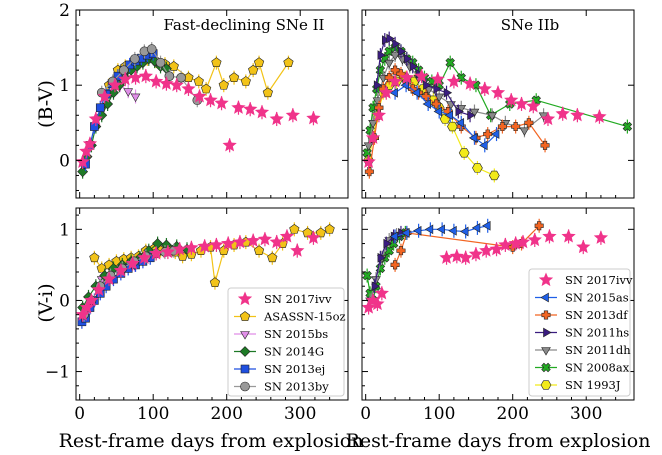 This screenshot has height=455, width=662. What do you see at coordinates (211, 441) in the screenshot?
I see `xlabel-left: Rest-frame days from explosion` at bounding box center [211, 441].